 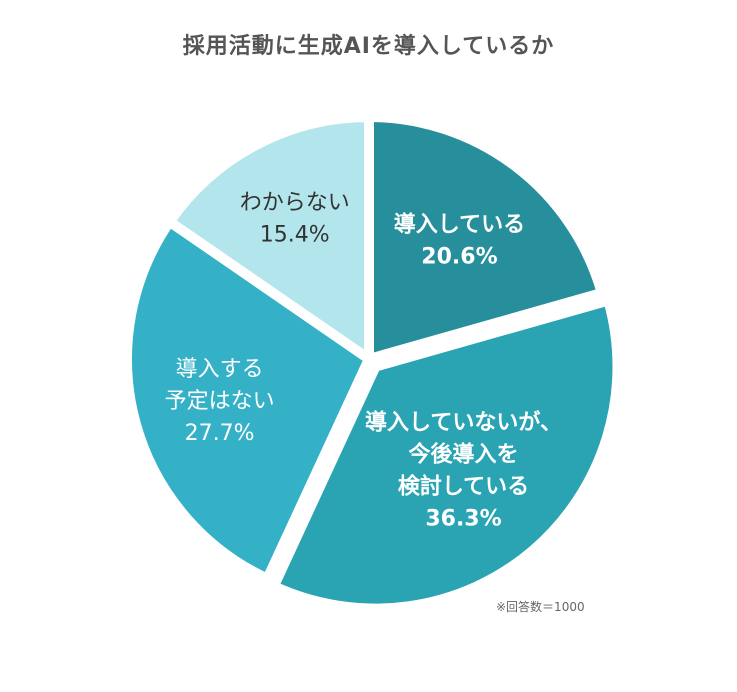 What do you see at coordinates (220, 369) in the screenshot?
I see `slice-name-line: 導入する` at bounding box center [220, 369].